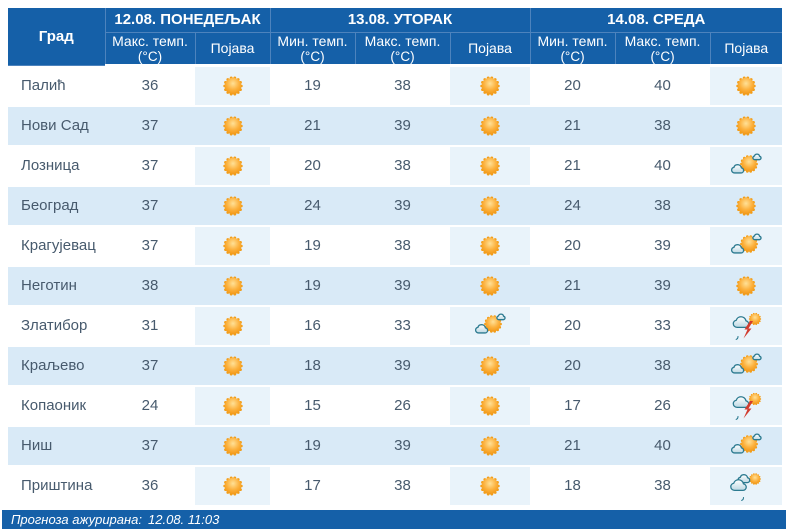 The width and height of the screenshot is (790, 529). Describe the element at coordinates (402, 326) in the screenshot. I see `tuesday-max-cell: 33` at that location.